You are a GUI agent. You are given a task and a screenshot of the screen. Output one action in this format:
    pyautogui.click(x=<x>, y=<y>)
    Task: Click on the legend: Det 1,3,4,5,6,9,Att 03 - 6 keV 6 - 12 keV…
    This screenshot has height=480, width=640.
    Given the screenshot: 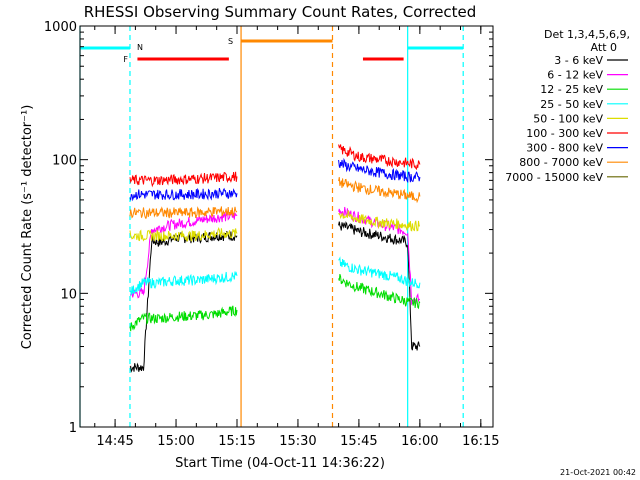 What is the action you would take?
    pyautogui.click(x=567, y=106)
    